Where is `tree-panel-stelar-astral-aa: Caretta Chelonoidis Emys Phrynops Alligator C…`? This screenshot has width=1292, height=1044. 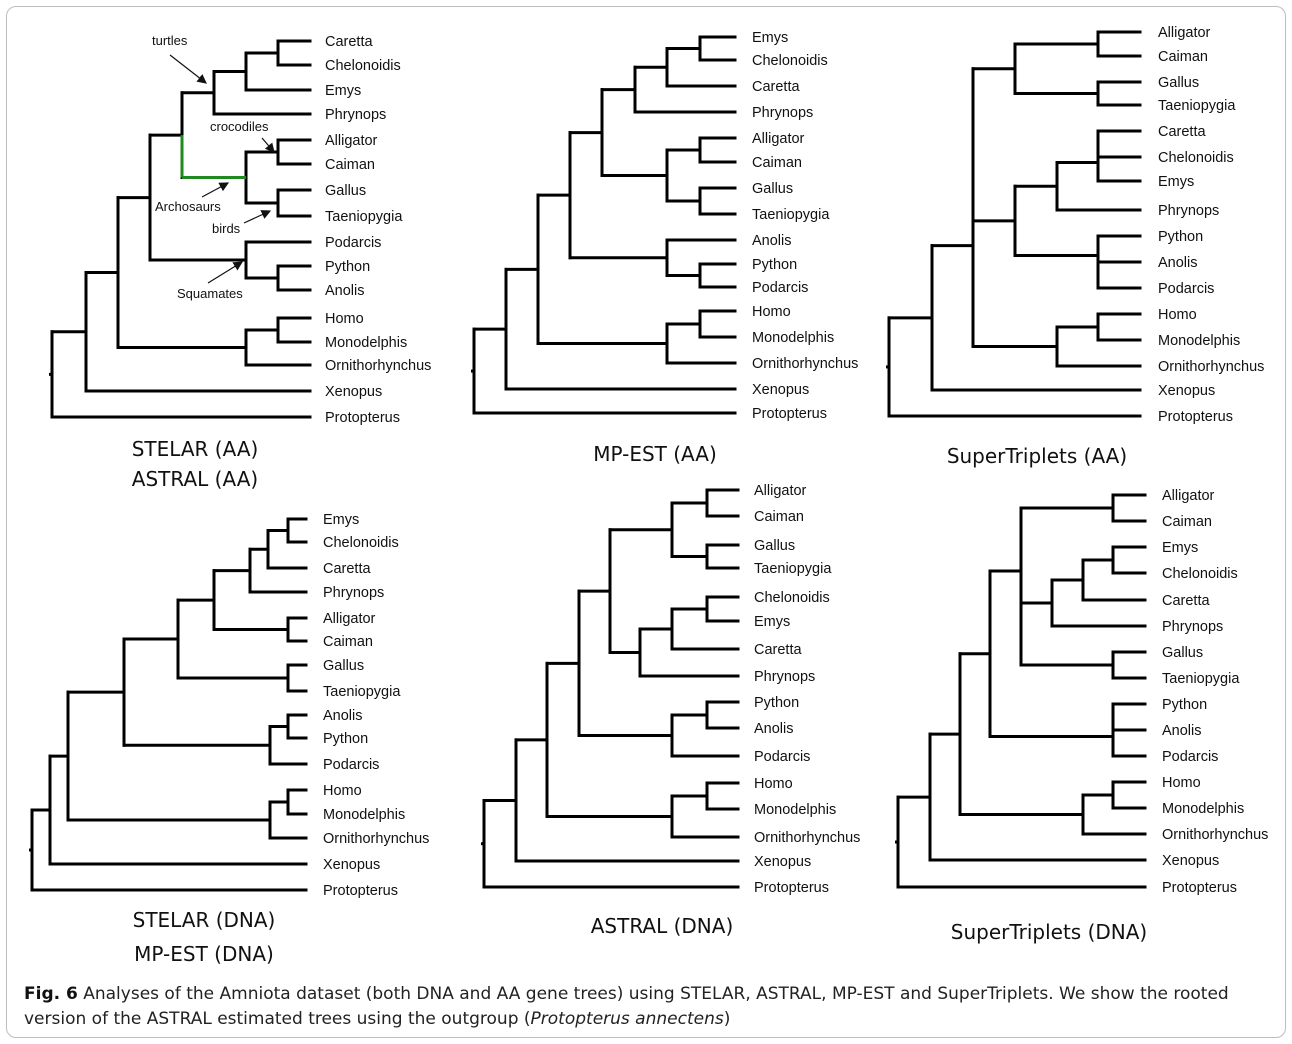 tree-panel-stelar-astral-aa: Caretta Chelonoidis Emys Phrynops Alligator C… is located at coordinates (240, 262).